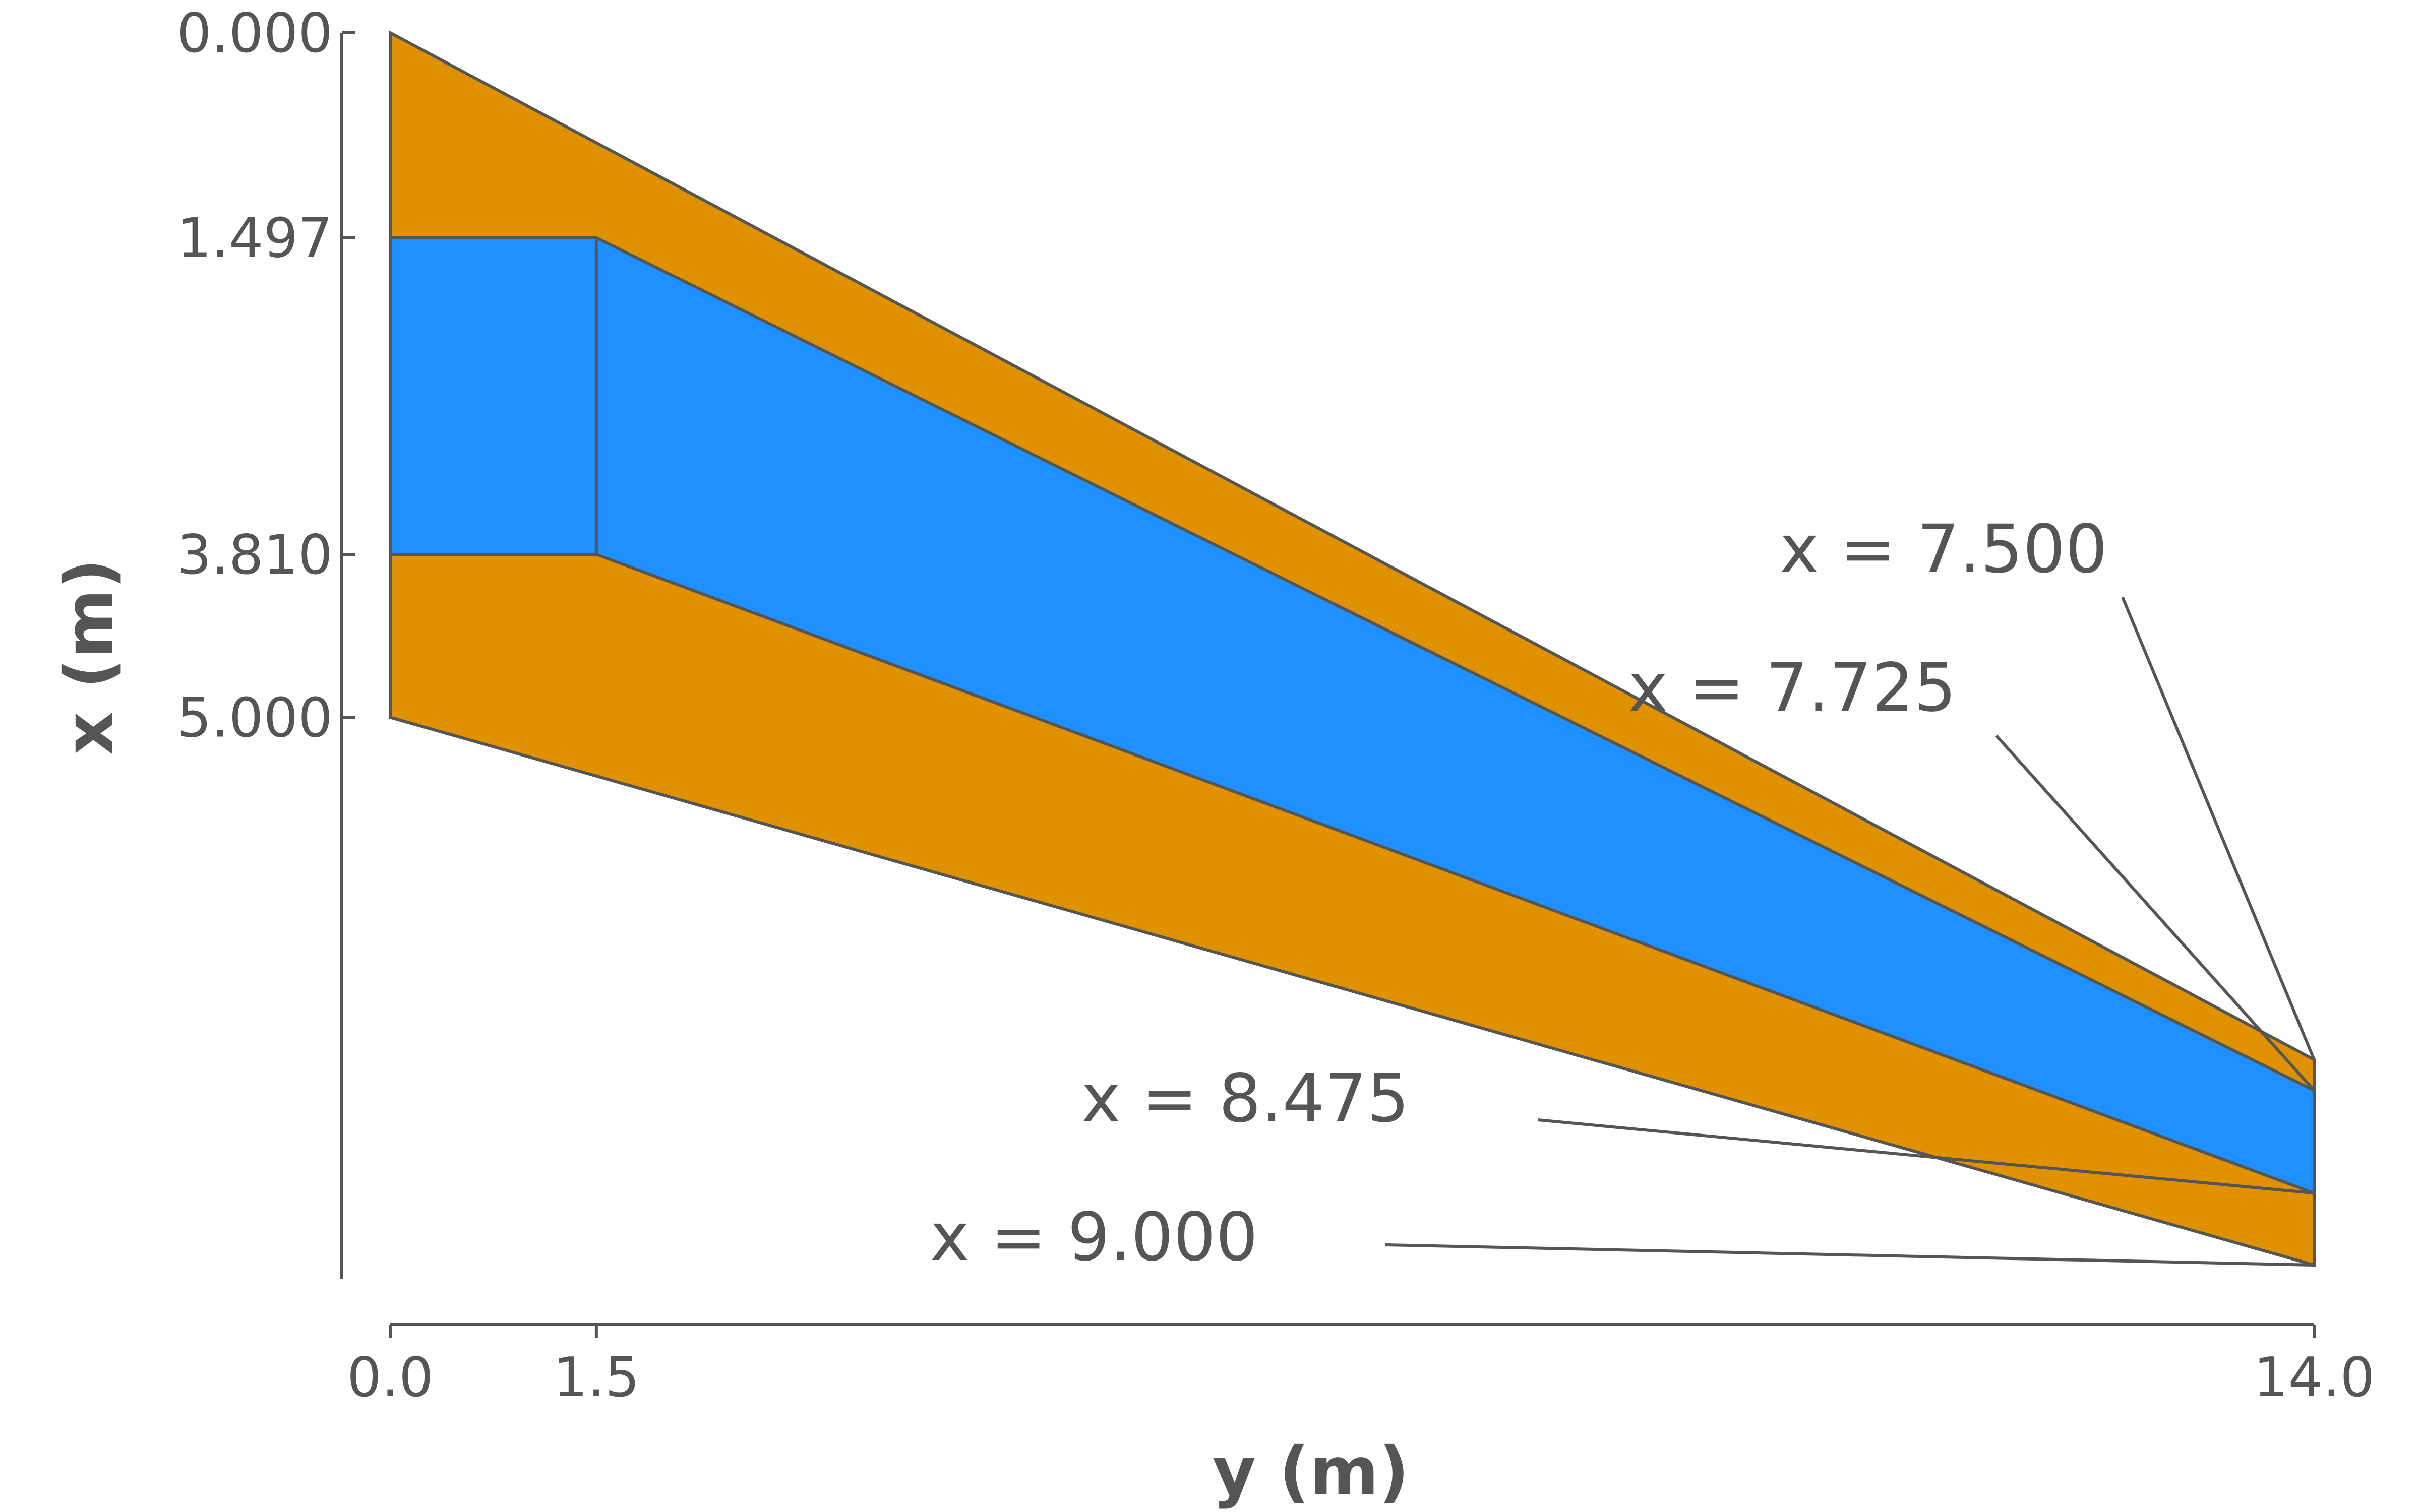 The height and width of the screenshot is (1512, 2420). I want to click on annotation-label: x = 7.500, so click(1944, 549).